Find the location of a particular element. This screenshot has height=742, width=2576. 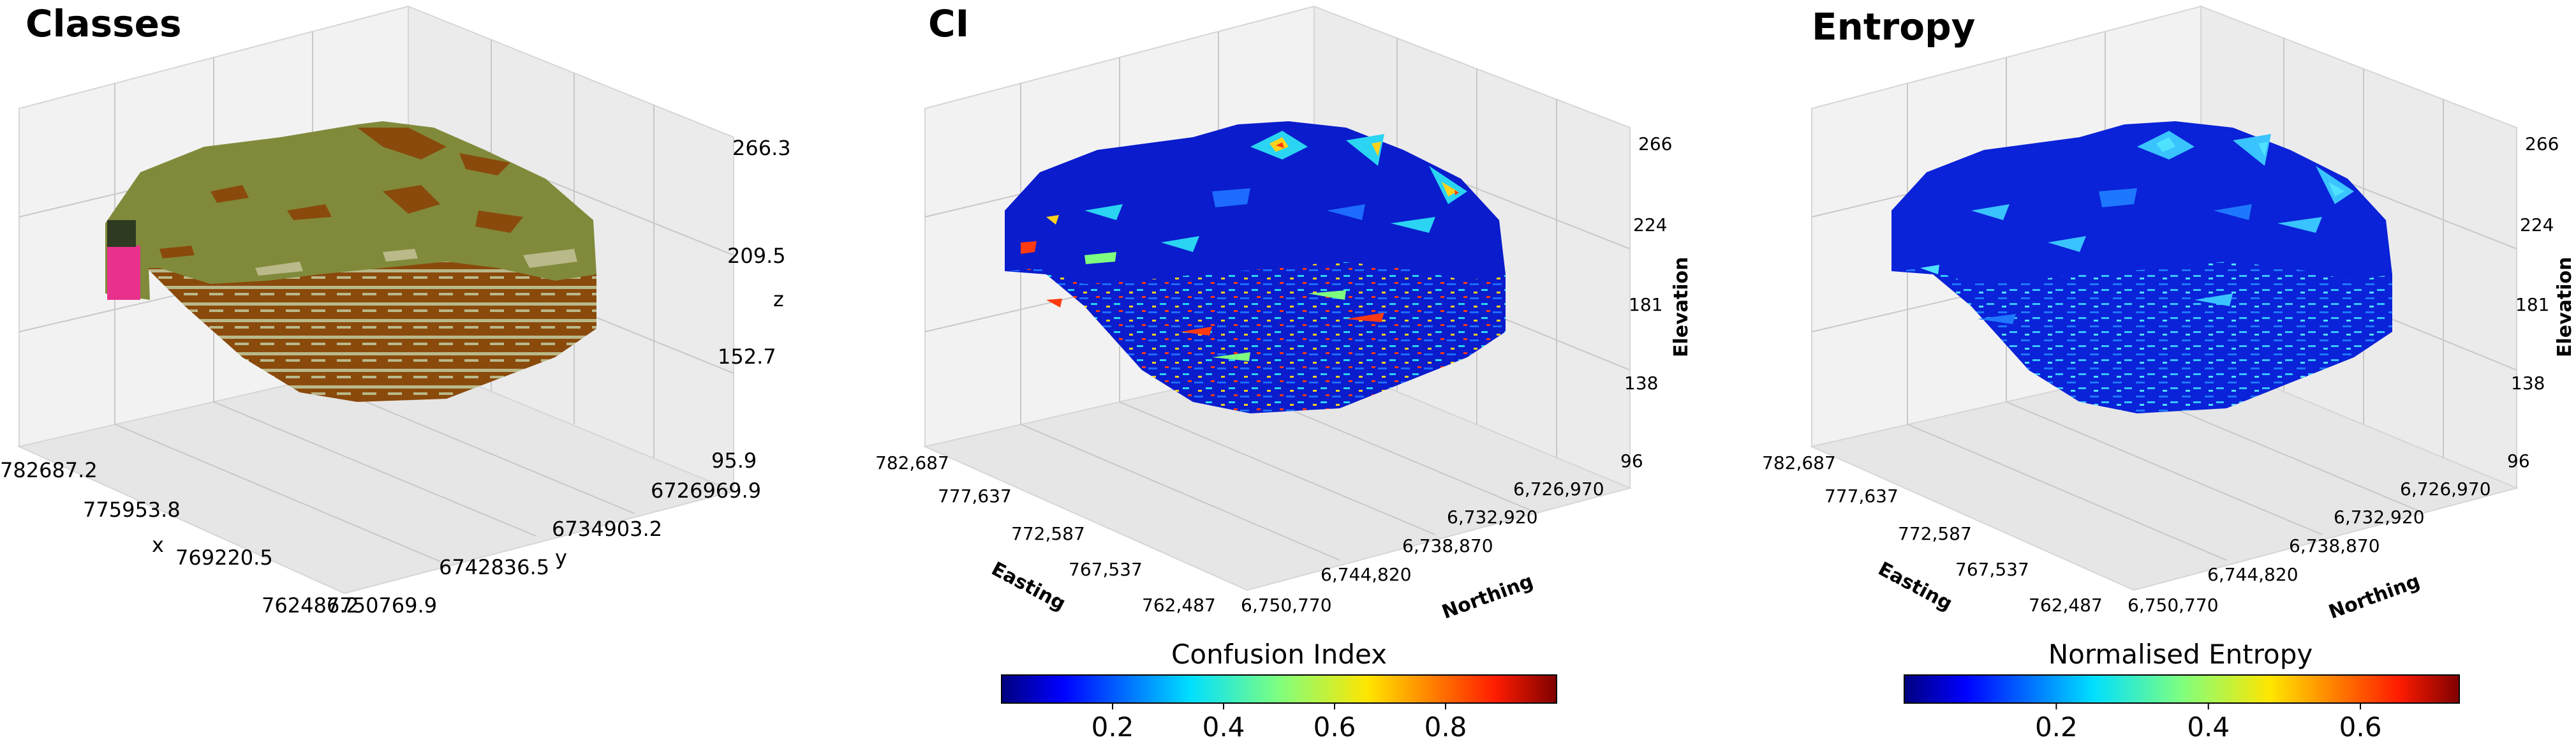

z-tick-1: 209.5 is located at coordinates (756, 256).